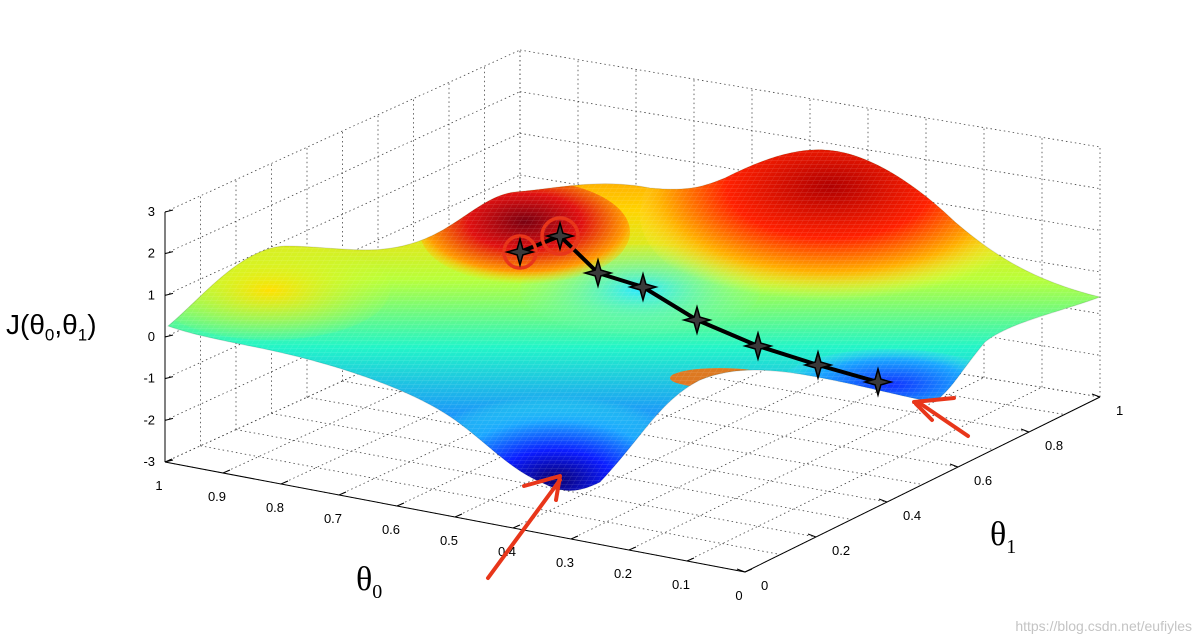 The image size is (1204, 642). I want to click on theta1-title: θ1, so click(1003, 537).